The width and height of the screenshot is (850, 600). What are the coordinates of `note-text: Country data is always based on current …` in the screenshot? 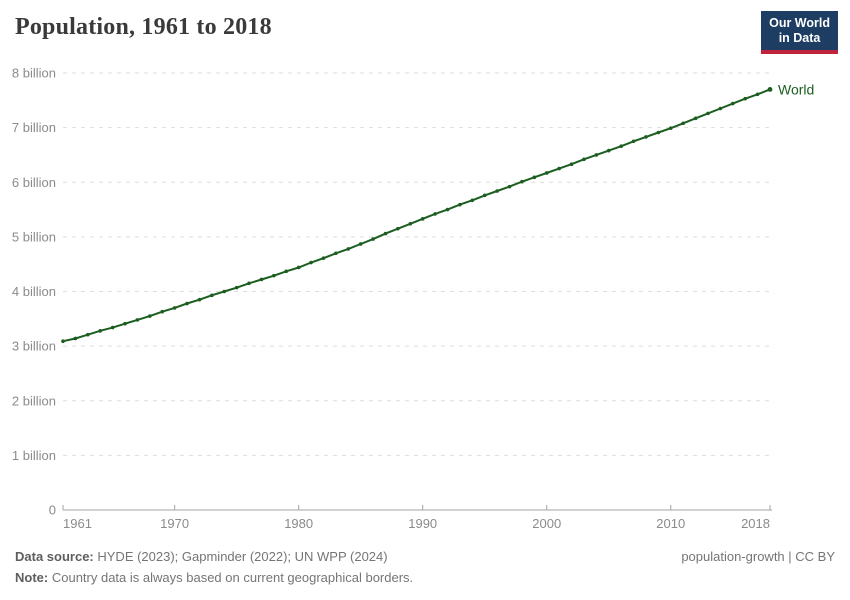 It's located at (232, 577).